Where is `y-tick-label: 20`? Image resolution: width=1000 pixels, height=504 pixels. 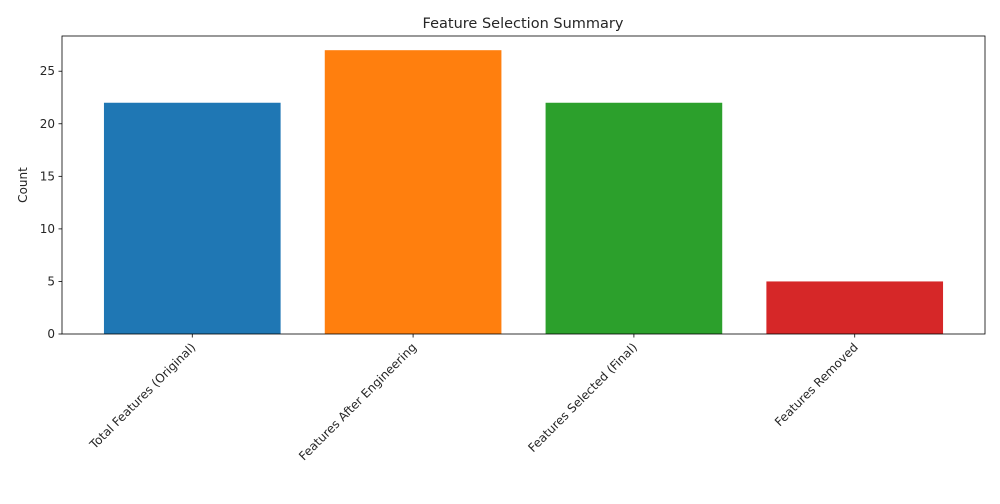 y-tick-label: 20 is located at coordinates (47, 124).